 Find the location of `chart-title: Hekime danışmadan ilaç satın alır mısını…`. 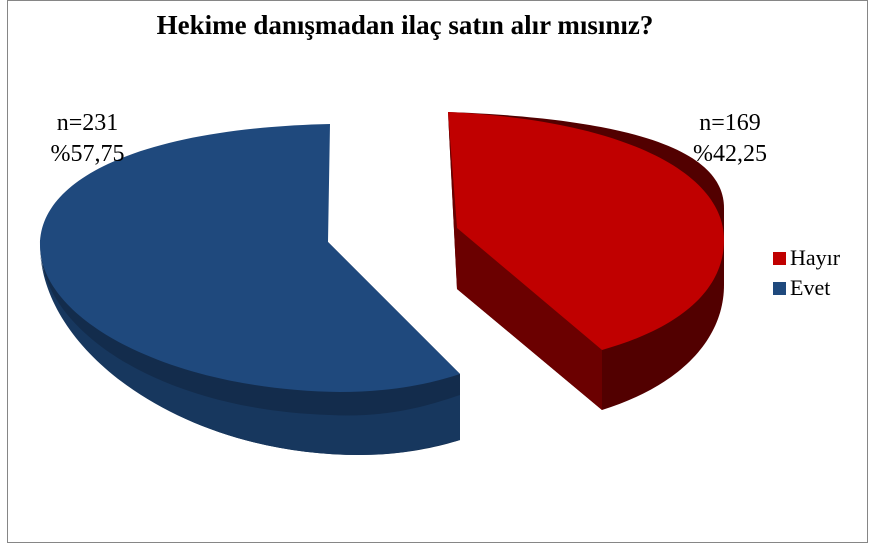

chart-title: Hekime danışmadan ilaç satın alır mısını… is located at coordinates (405, 25).